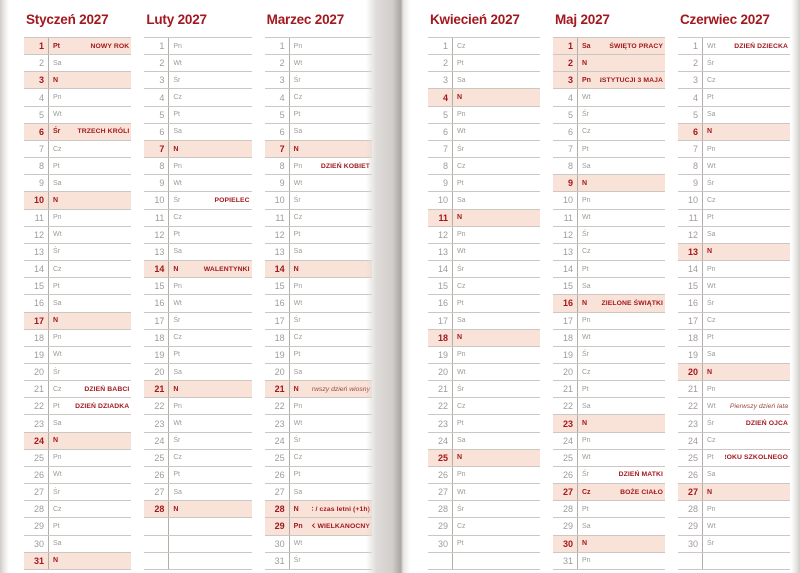 Image resolution: width=800 pixels, height=573 pixels. What do you see at coordinates (159, 474) in the screenshot?
I see `day-number: 26` at bounding box center [159, 474].